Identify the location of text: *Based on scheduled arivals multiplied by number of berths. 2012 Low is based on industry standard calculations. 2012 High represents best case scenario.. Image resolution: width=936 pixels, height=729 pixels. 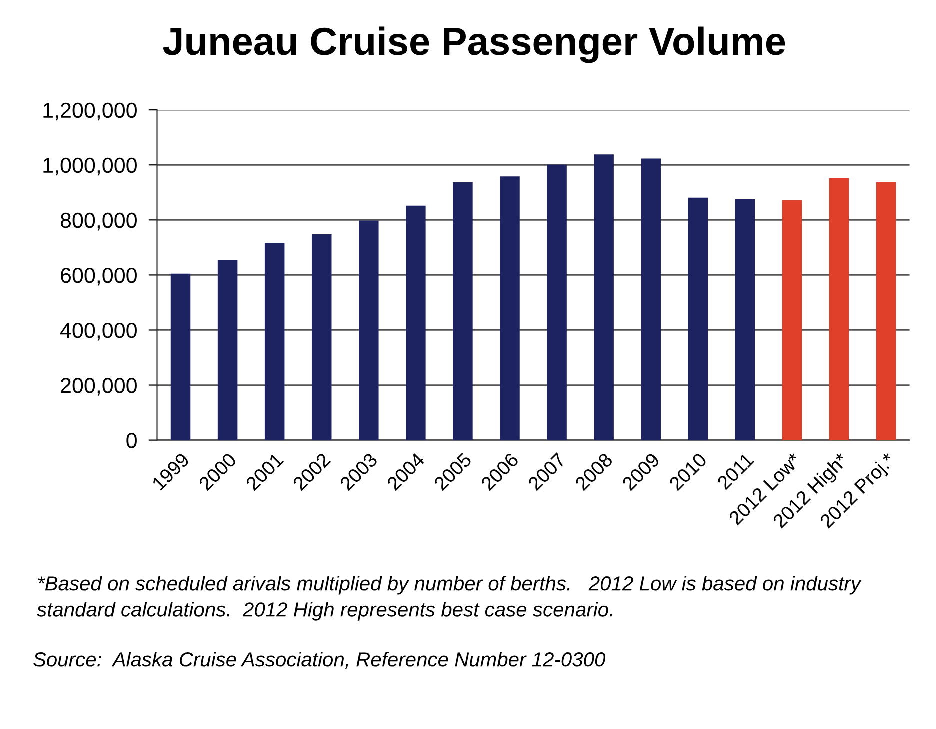
(449, 598).